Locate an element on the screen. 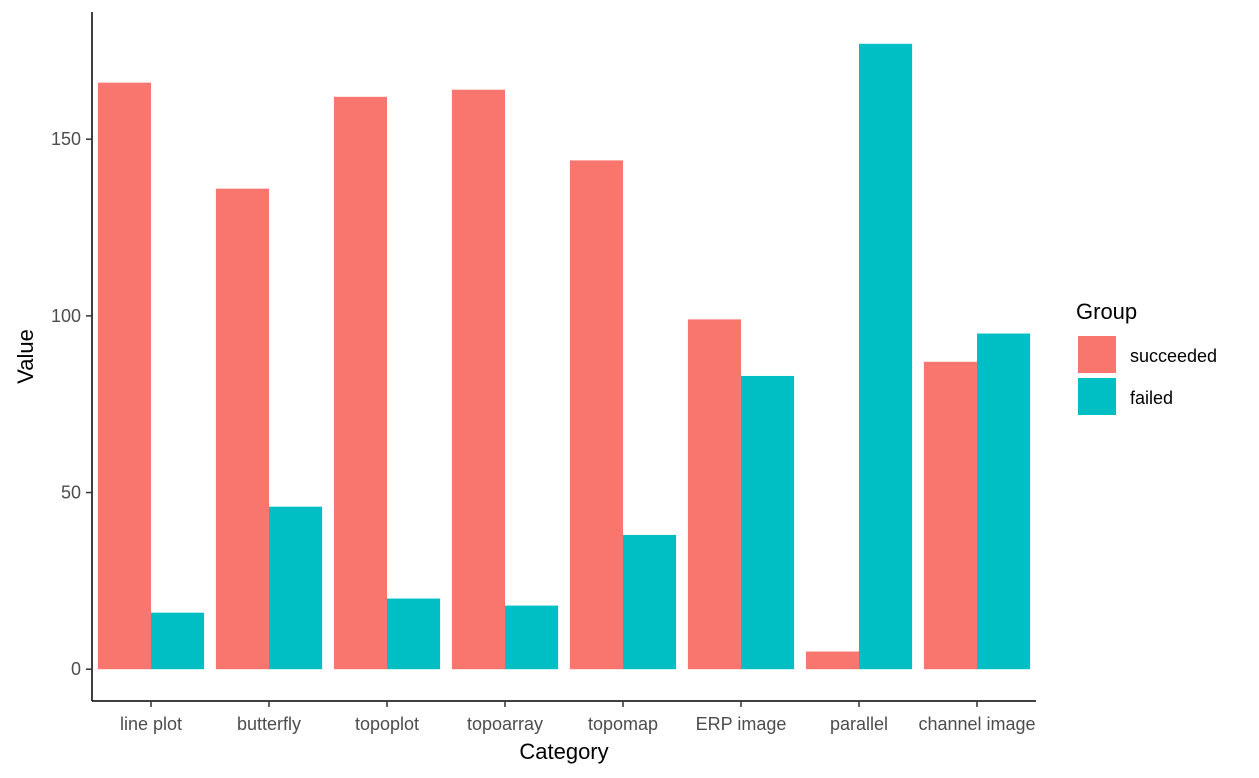 The image size is (1259, 778). bar-succeeded-topoarray is located at coordinates (478, 379).